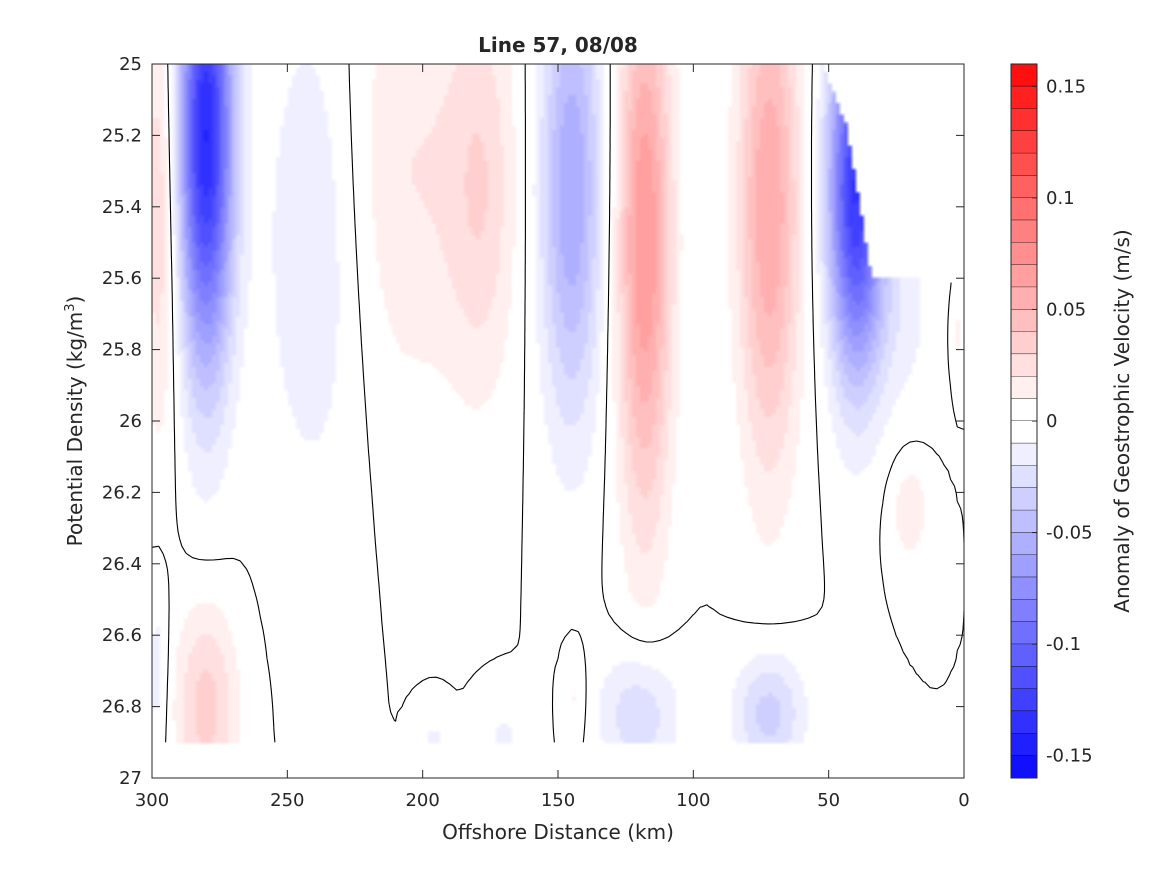 The image size is (1167, 880). What do you see at coordinates (828, 800) in the screenshot?
I see `x-tick-label: 50` at bounding box center [828, 800].